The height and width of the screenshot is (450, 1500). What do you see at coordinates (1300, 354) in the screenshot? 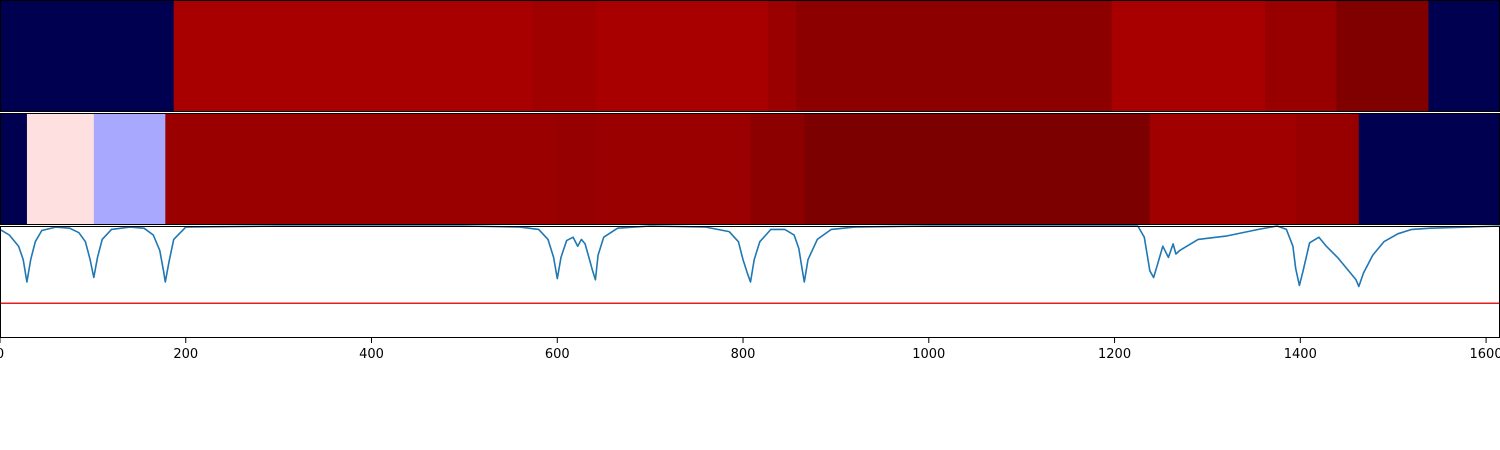
I see `x-tick-label-7: 1400` at bounding box center [1300, 354].